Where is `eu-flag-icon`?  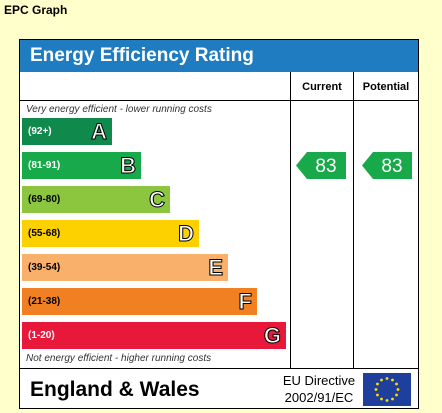 eu-flag-icon is located at coordinates (387, 389).